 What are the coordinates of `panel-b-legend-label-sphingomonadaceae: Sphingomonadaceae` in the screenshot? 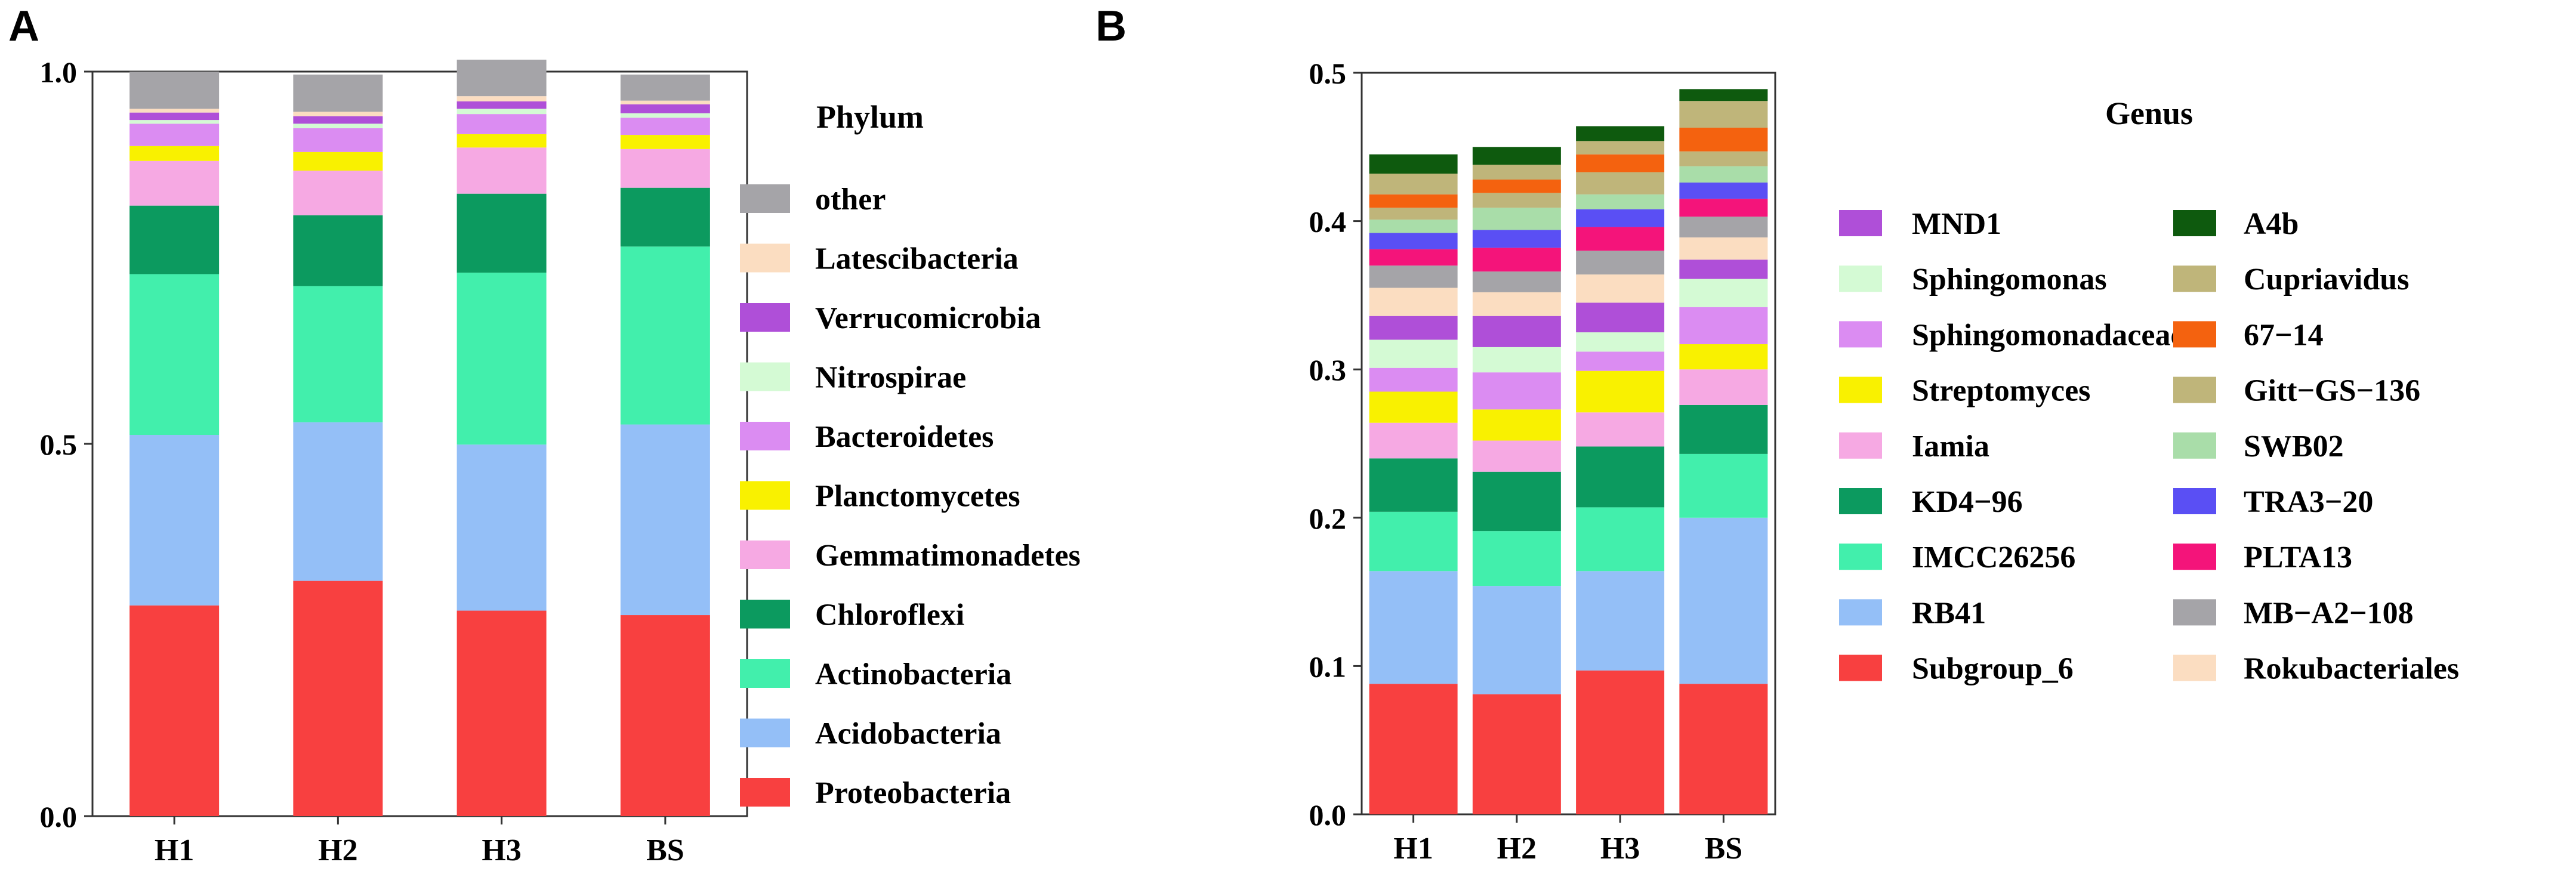 It's located at (2049, 335).